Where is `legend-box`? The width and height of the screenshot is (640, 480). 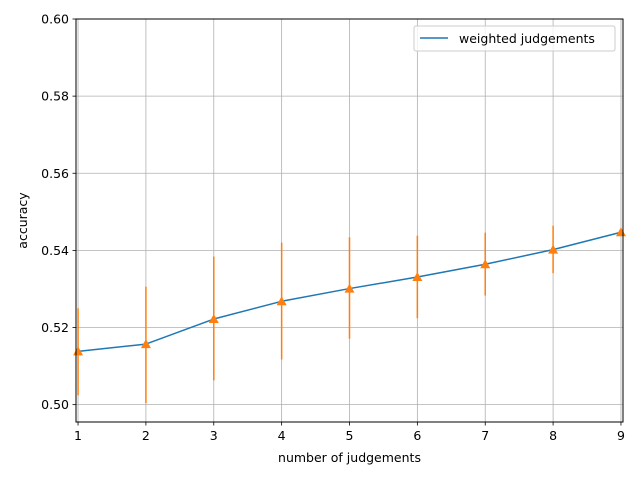
legend-box is located at coordinates (514, 38).